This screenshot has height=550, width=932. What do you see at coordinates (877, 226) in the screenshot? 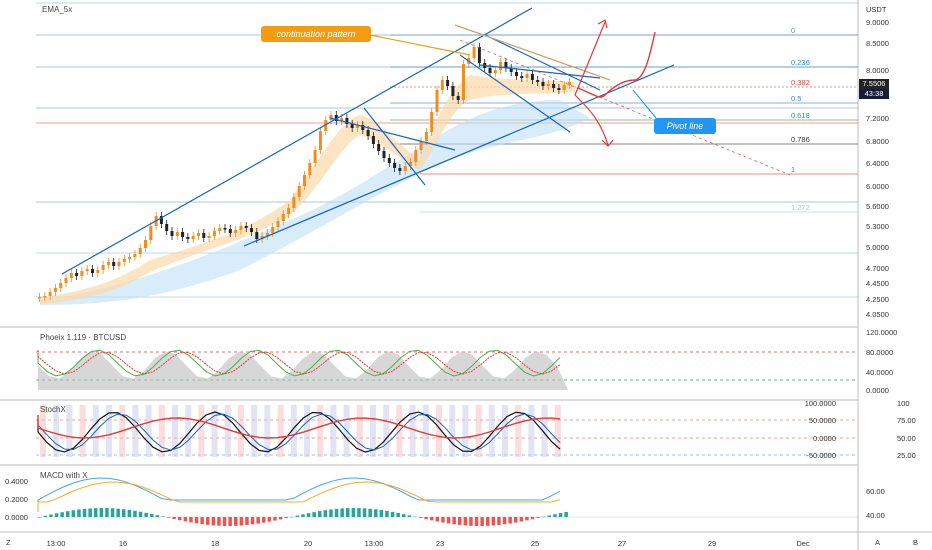
I see `price-tick: 5.3000` at bounding box center [877, 226].